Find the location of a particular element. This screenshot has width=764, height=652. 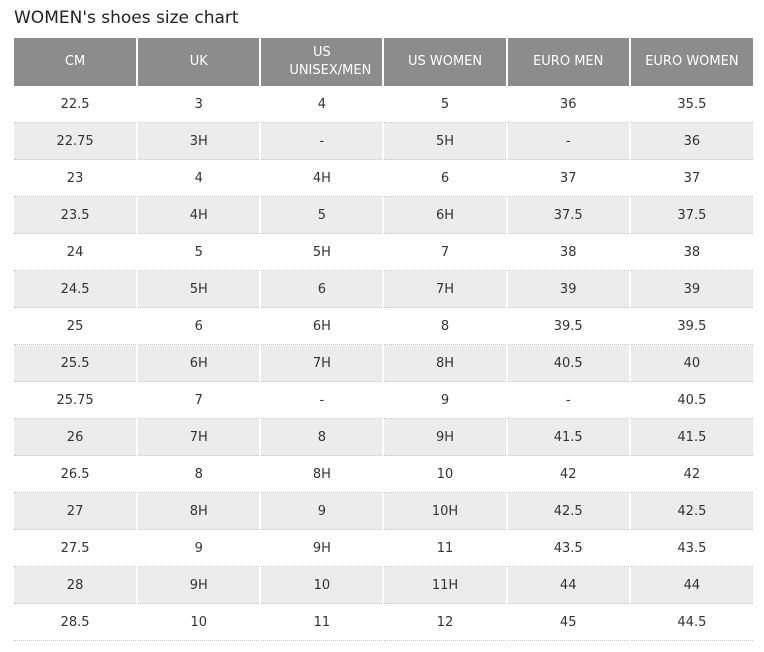

table-cell: 27.5 is located at coordinates (76, 548).